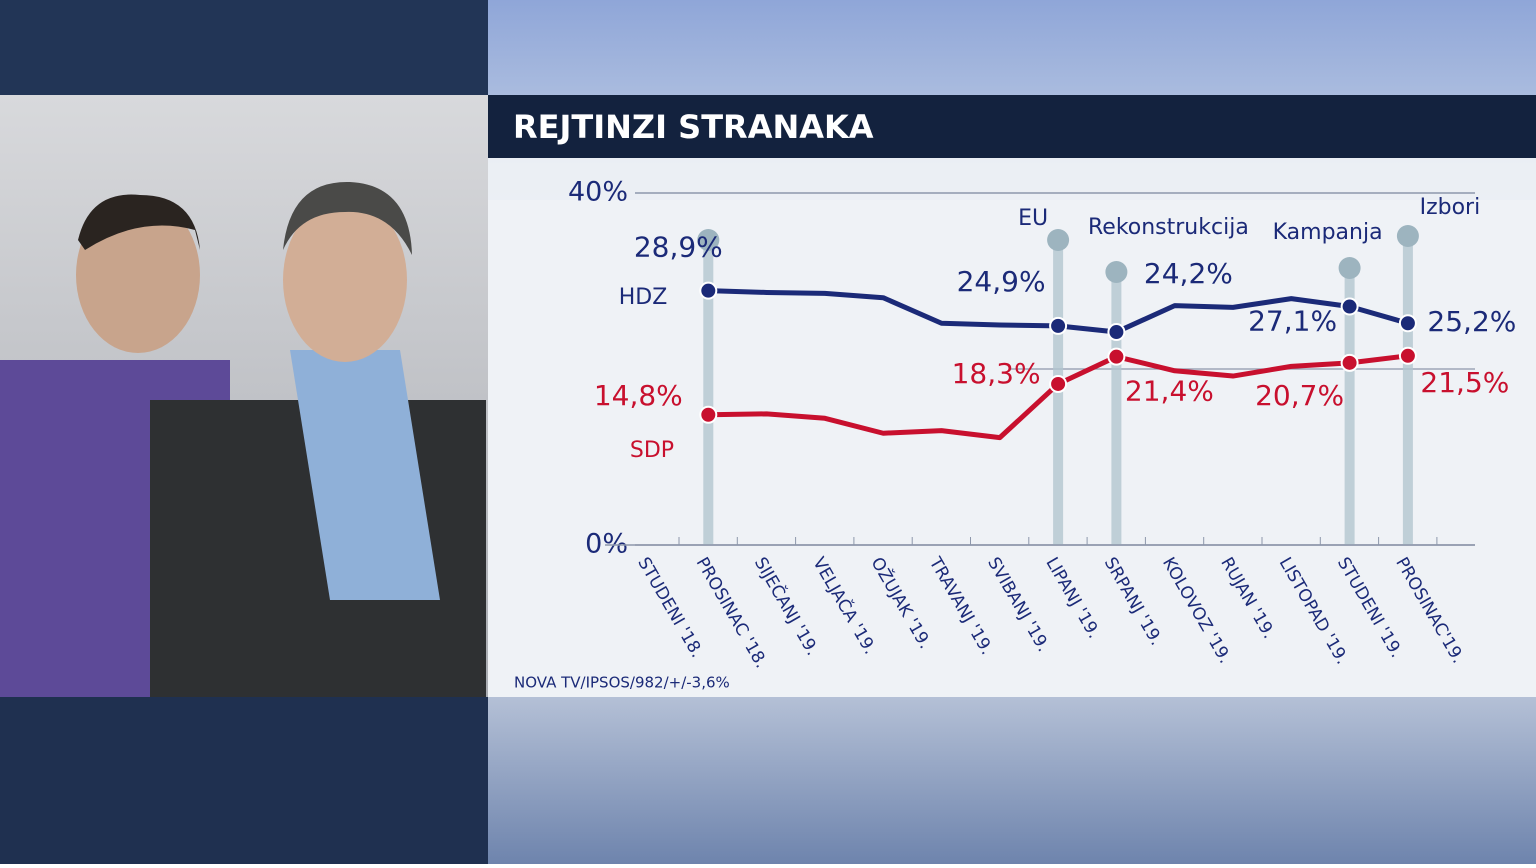 The width and height of the screenshot is (1536, 868). What do you see at coordinates (678, 247) in the screenshot?
I see `value-label: 28,9%` at bounding box center [678, 247].